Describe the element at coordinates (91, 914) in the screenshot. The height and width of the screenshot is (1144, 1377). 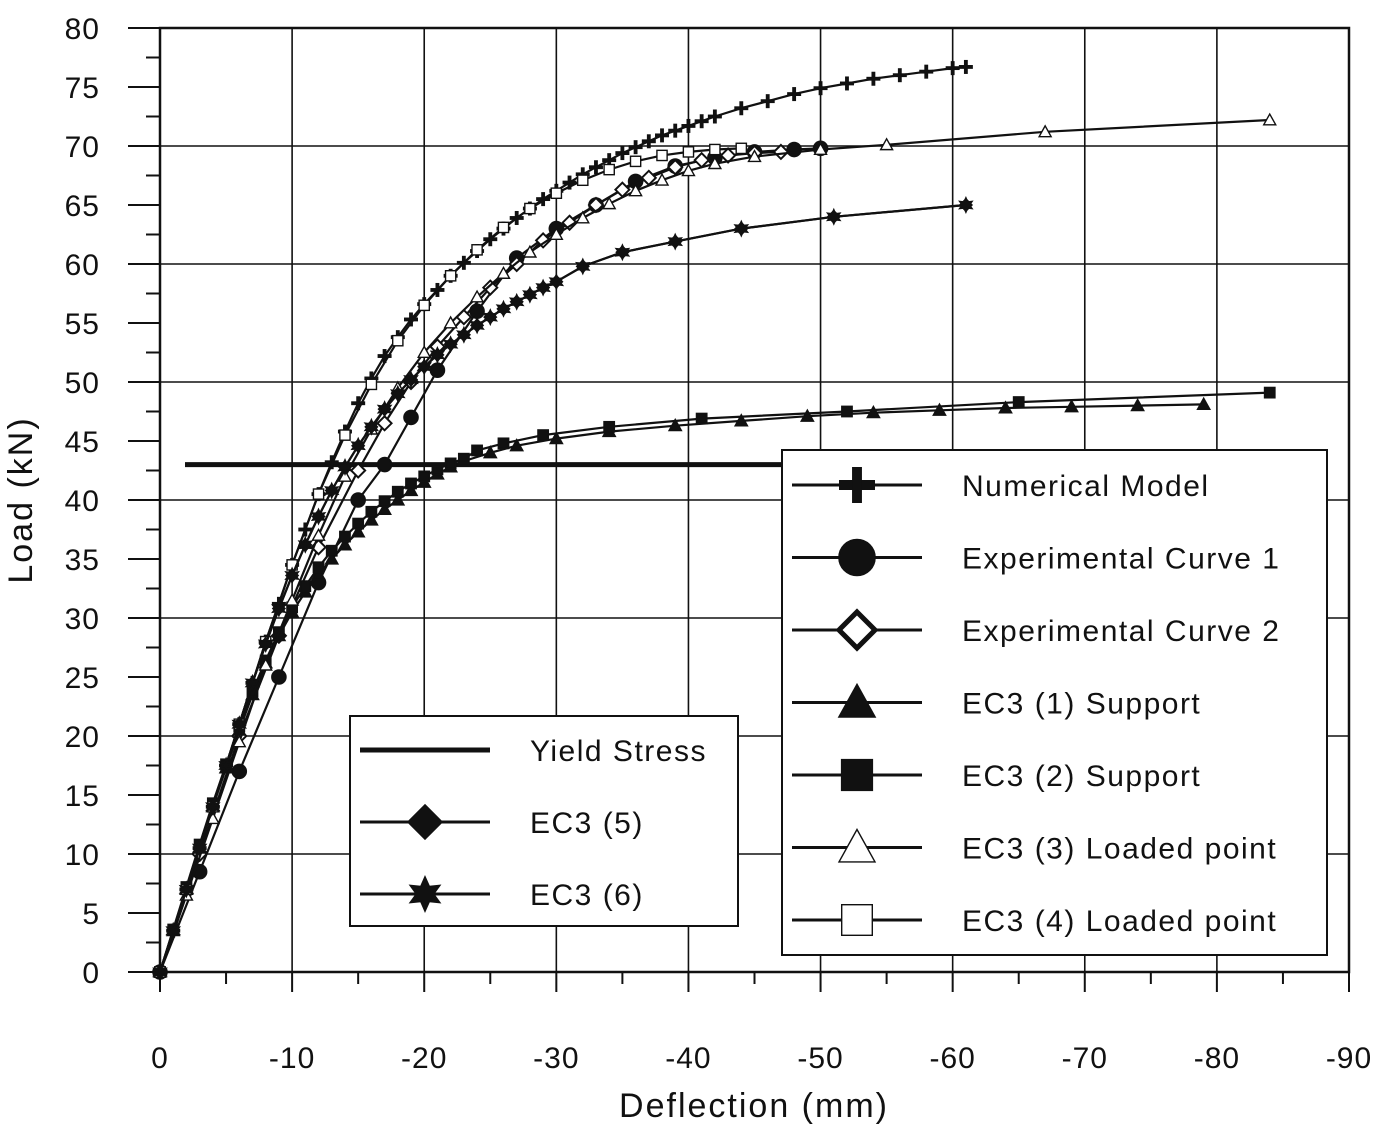
I see `y-tick-label: 5` at that location.